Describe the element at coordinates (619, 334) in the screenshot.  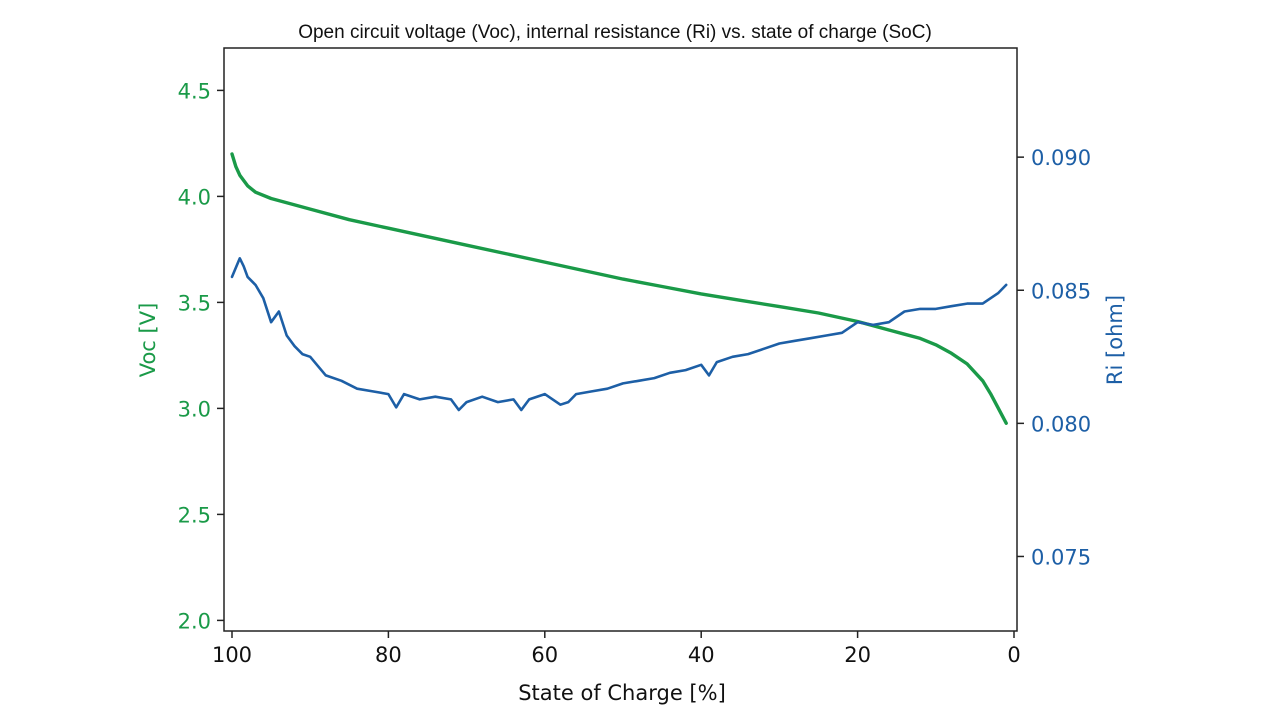
I see `series-line-ri` at that location.